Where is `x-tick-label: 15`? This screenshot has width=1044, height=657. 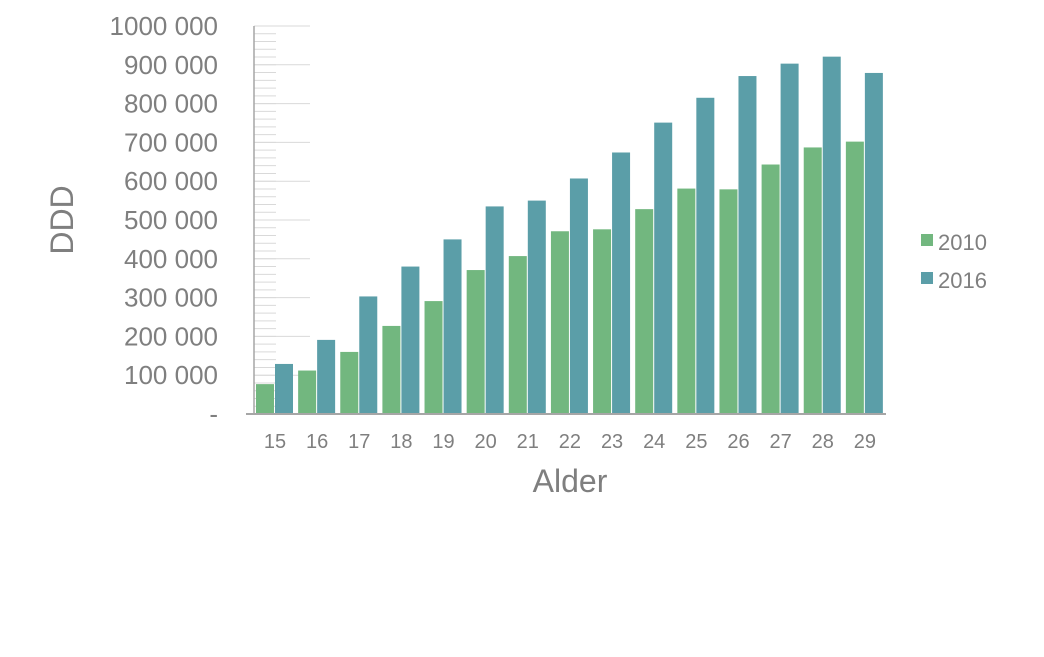
x-tick-label: 15 is located at coordinates (275, 442).